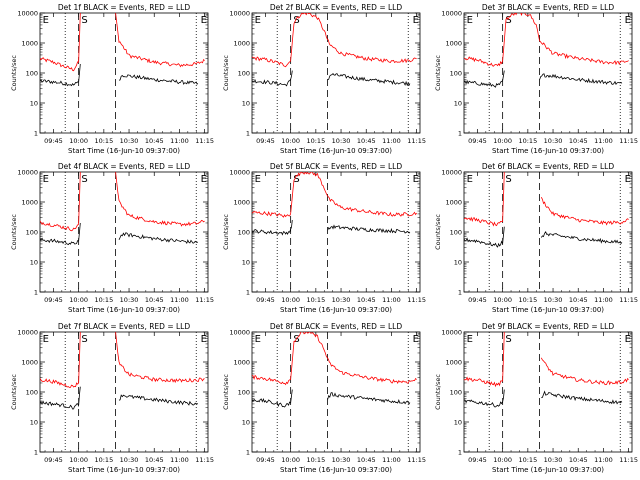 The height and width of the screenshot is (480, 640). What do you see at coordinates (548, 7) in the screenshot?
I see `chart-title: Det 3f BLACK = Events, RED = LLD` at bounding box center [548, 7].